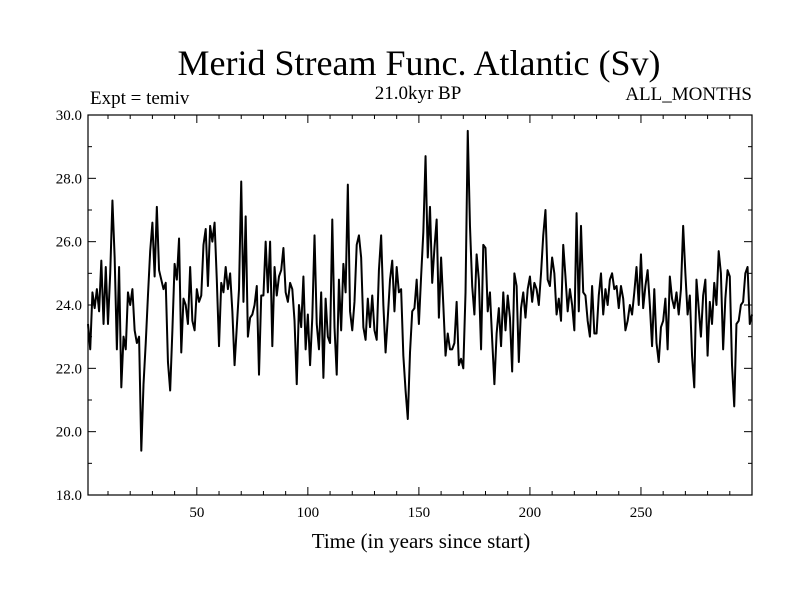 This screenshot has width=800, height=600. What do you see at coordinates (419, 513) in the screenshot?
I see `x-tick-label: 150` at bounding box center [419, 513].